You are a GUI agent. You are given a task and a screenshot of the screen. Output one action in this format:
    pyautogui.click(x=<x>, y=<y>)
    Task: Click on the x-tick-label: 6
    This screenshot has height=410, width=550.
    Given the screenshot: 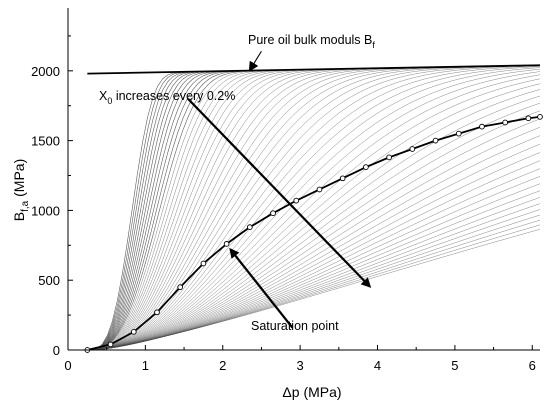 What is the action you would take?
    pyautogui.click(x=532, y=365)
    